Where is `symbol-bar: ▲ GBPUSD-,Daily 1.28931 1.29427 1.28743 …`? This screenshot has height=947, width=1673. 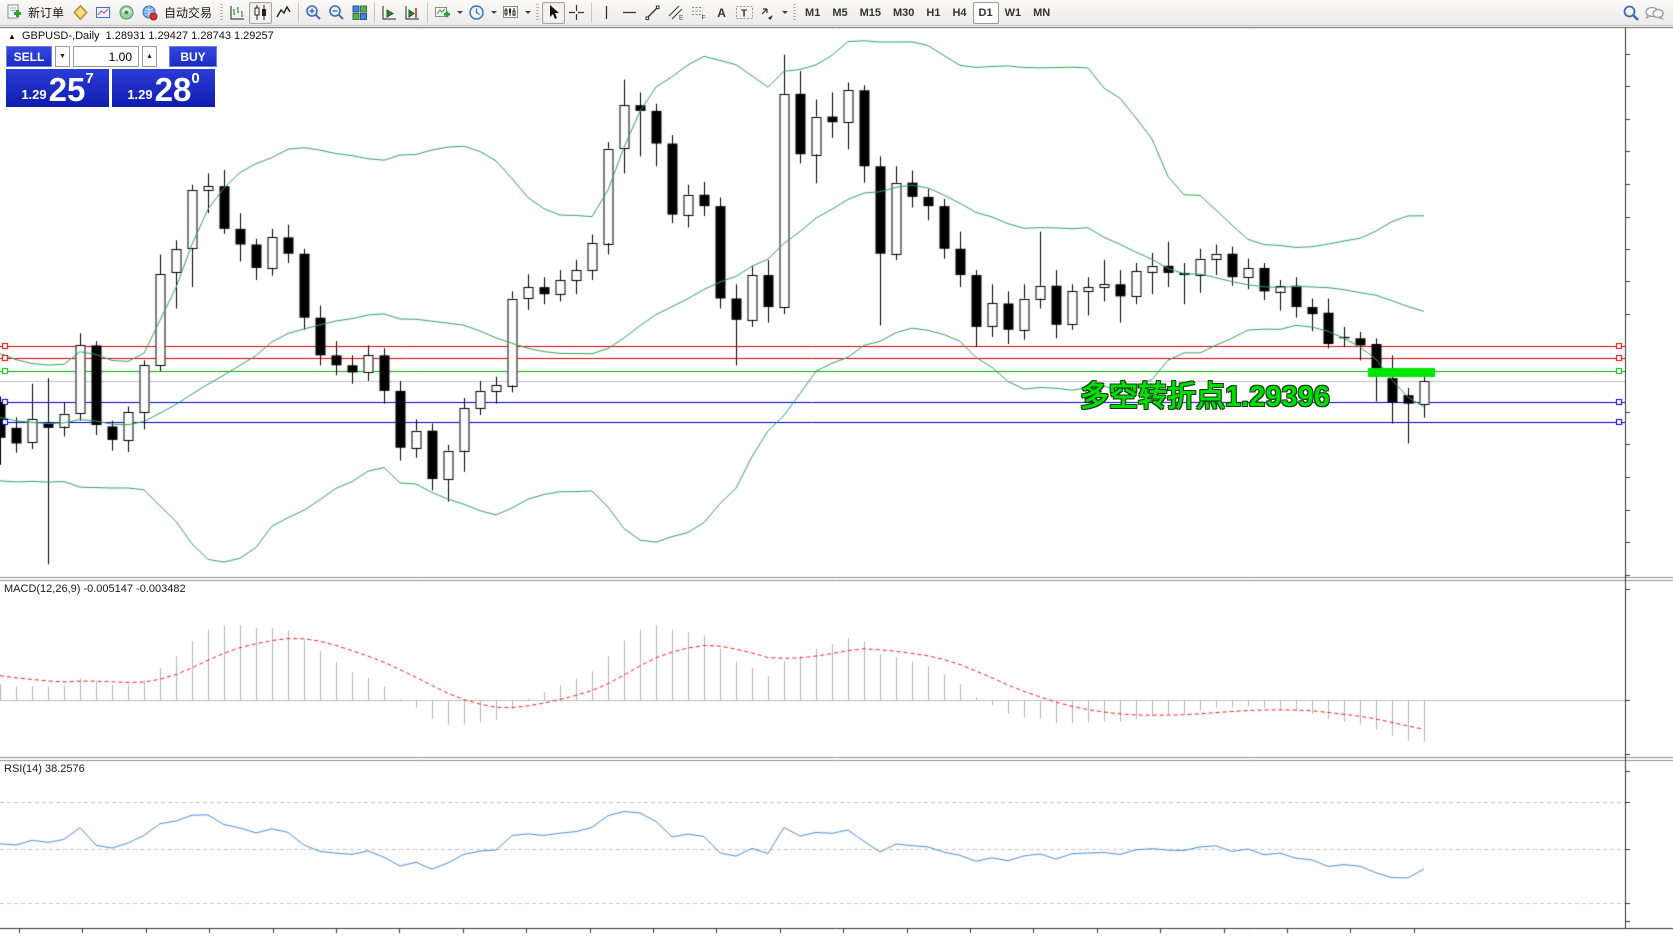
symbol-bar: ▲ GBPUSD-,Daily 1.28931 1.29427 1.28743 … is located at coordinates (141, 36).